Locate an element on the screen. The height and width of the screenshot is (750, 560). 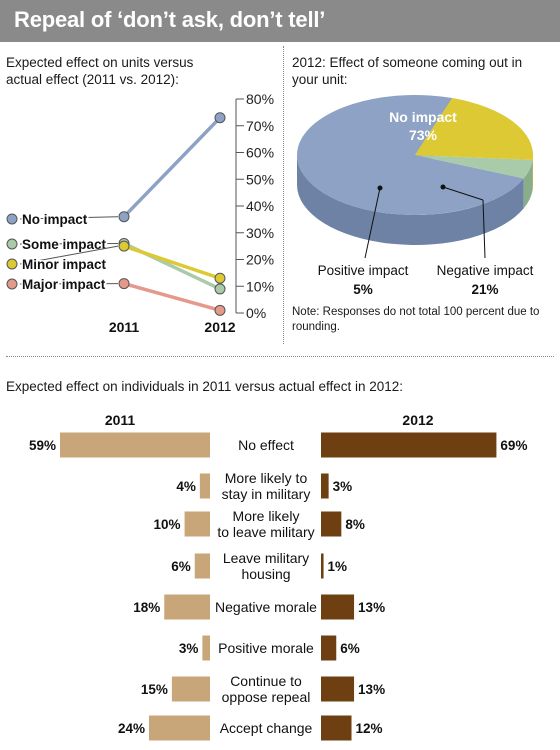
value-label-2012: 1% is located at coordinates (338, 566).